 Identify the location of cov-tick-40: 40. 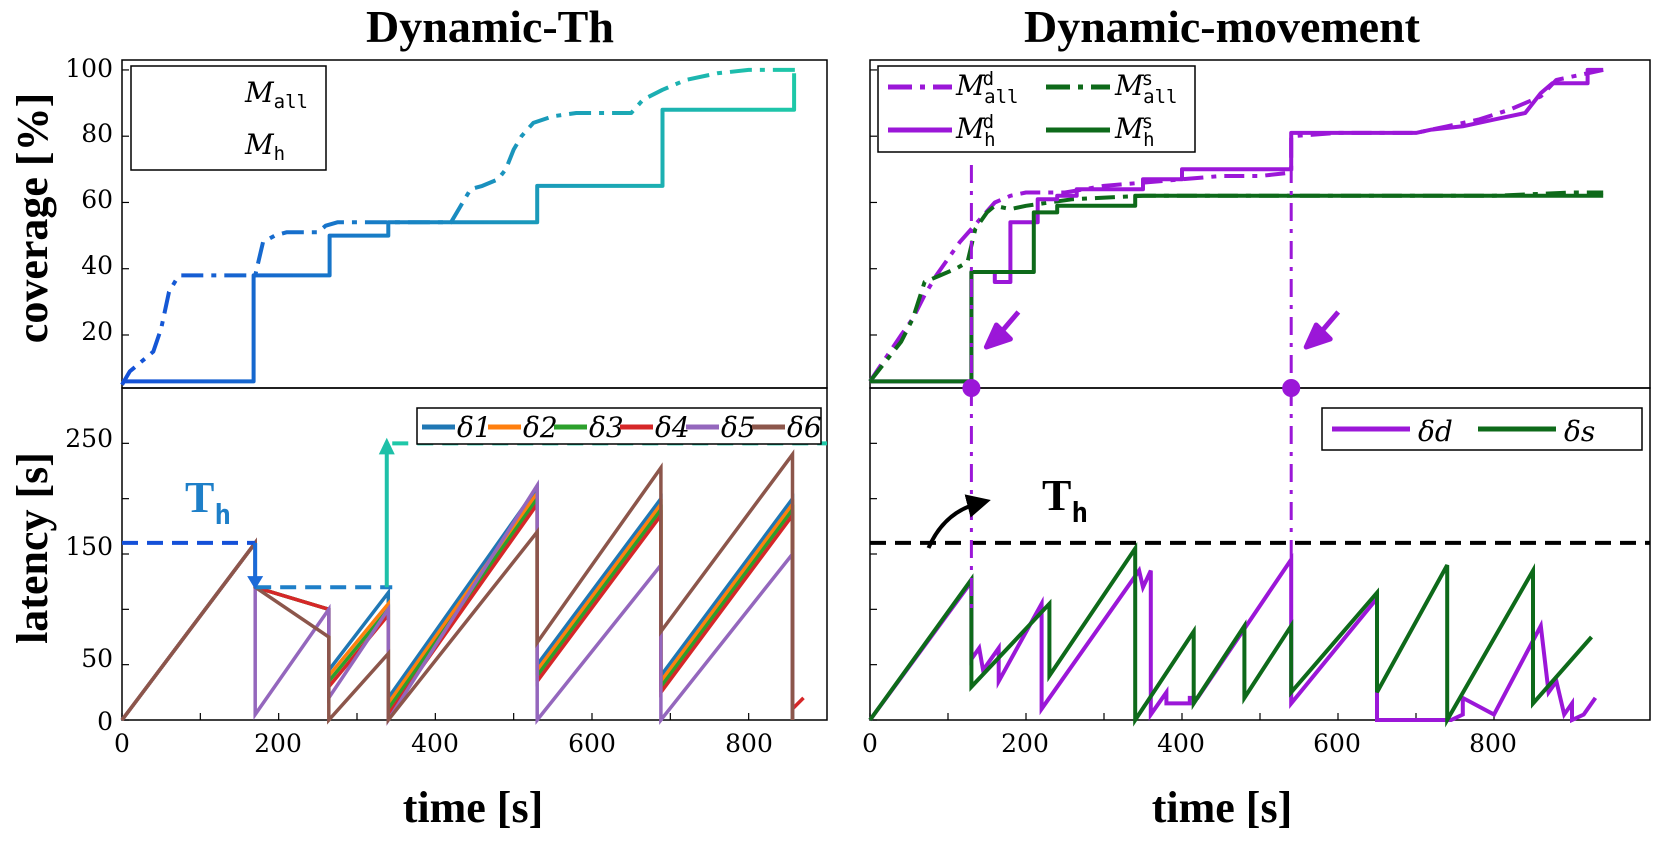
(97, 265).